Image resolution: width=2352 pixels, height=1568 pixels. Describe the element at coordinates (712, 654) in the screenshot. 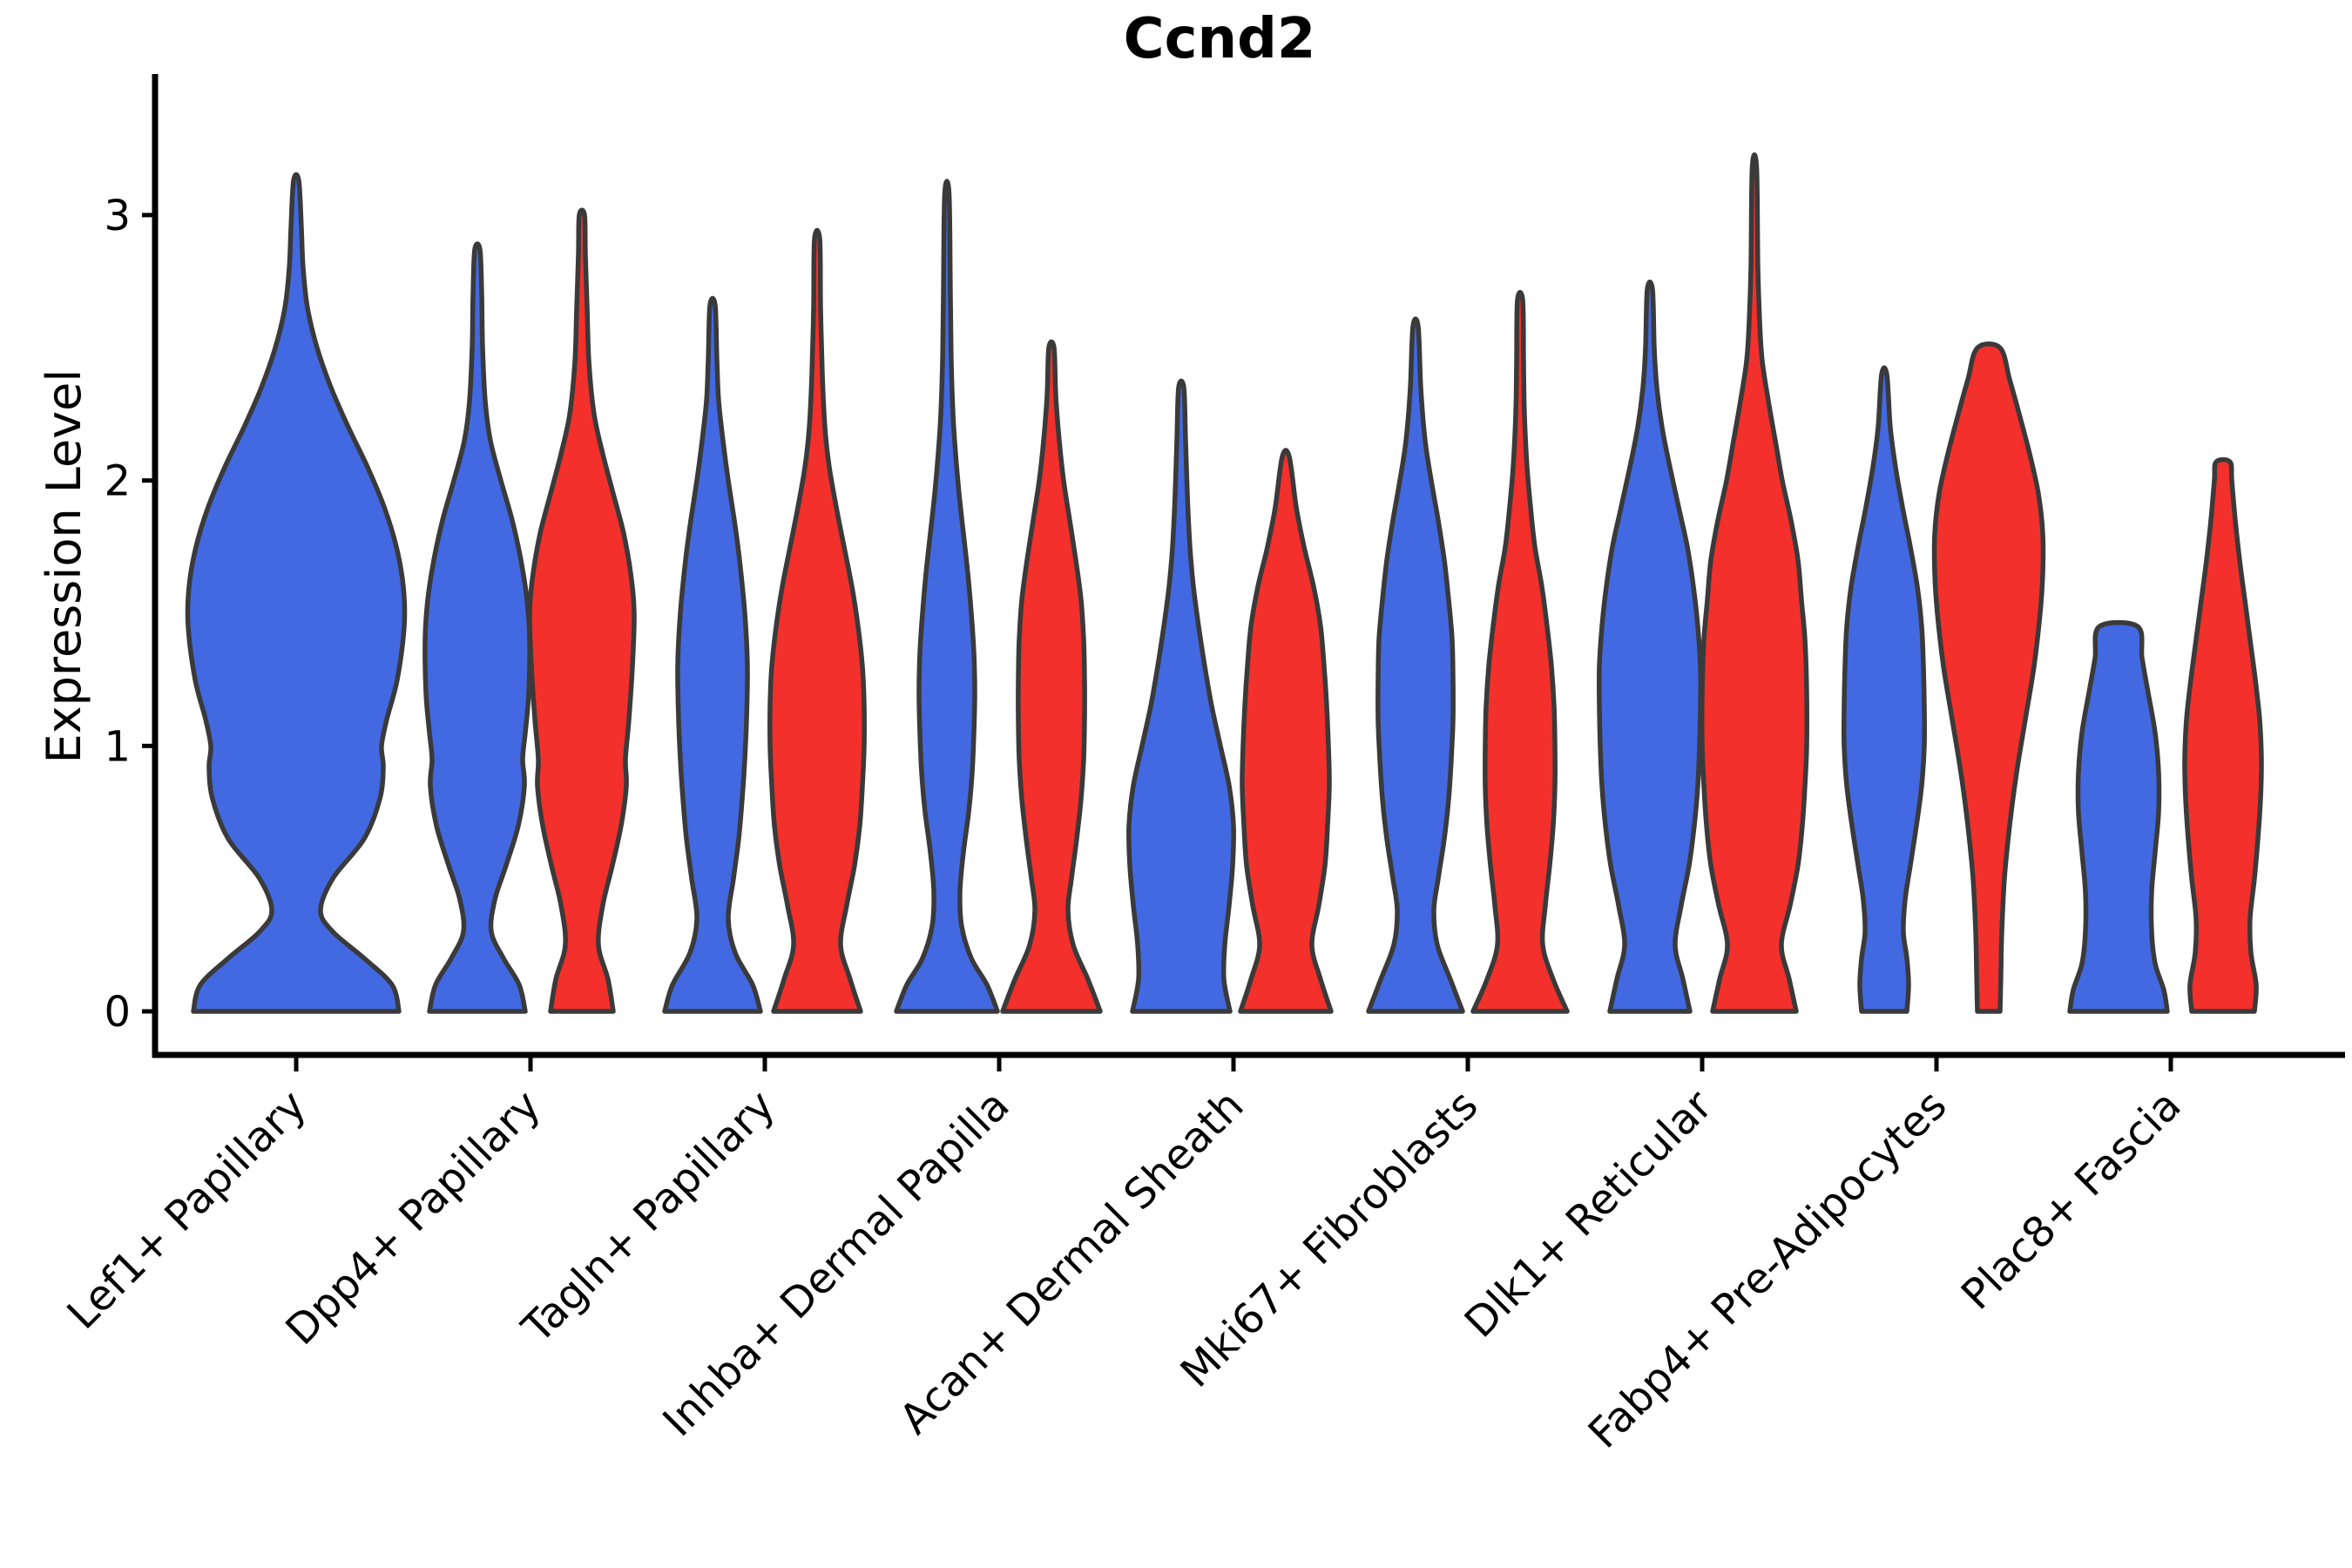

I see `violin-tagln-papillary-blue` at that location.